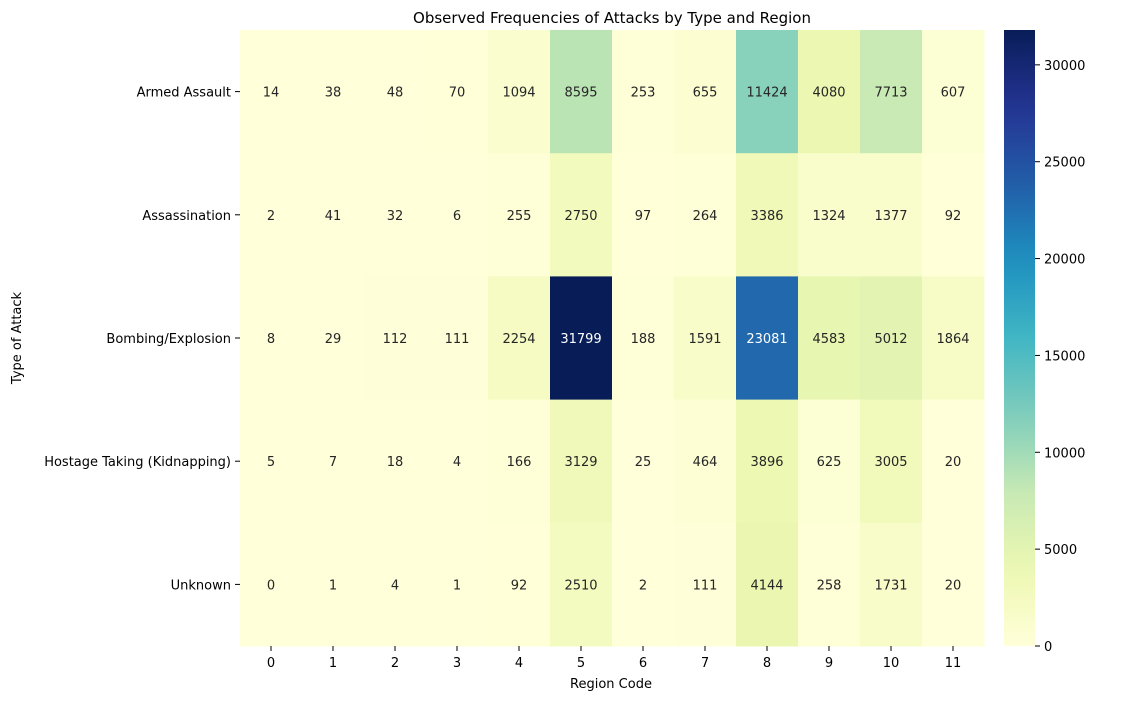 The height and width of the screenshot is (703, 1124). I want to click on colorbar-tick-label: 15000, so click(1064, 356).